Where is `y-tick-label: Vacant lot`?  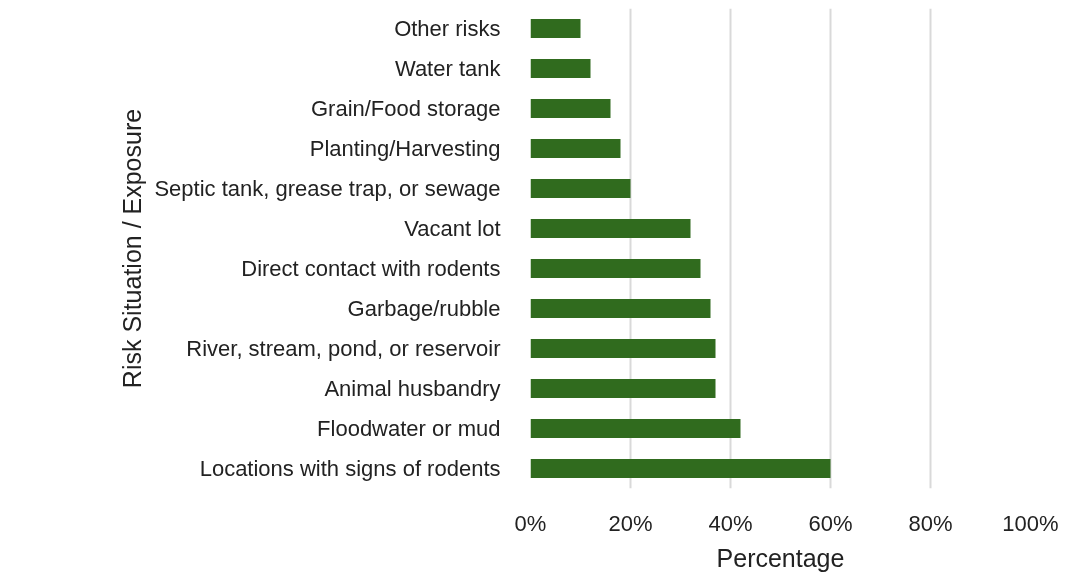
y-tick-label: Vacant lot is located at coordinates (452, 228).